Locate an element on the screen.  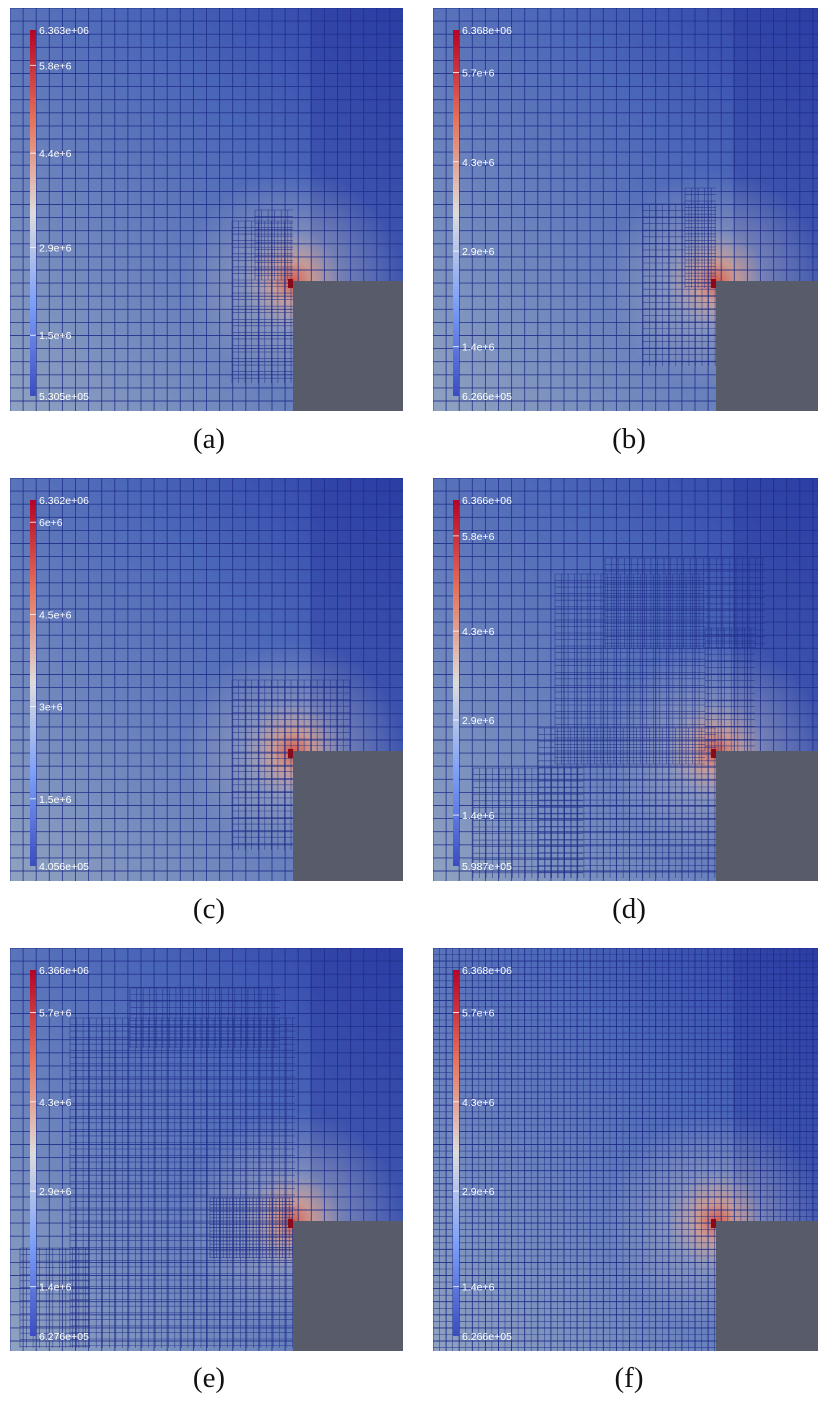
colorbar-min-label: 6.276e+05 is located at coordinates (64, 1337).